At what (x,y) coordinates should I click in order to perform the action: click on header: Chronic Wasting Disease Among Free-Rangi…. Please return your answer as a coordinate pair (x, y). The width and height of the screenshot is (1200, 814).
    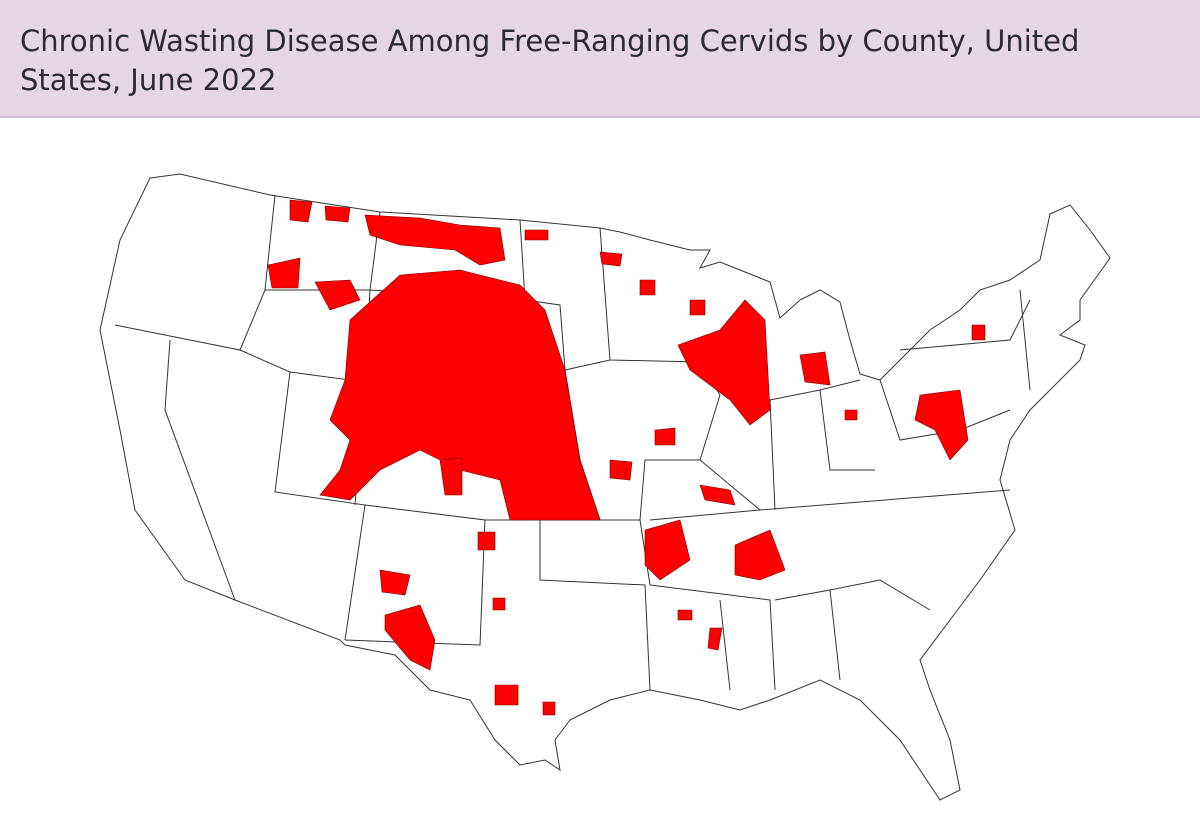
    Looking at the image, I should click on (600, 59).